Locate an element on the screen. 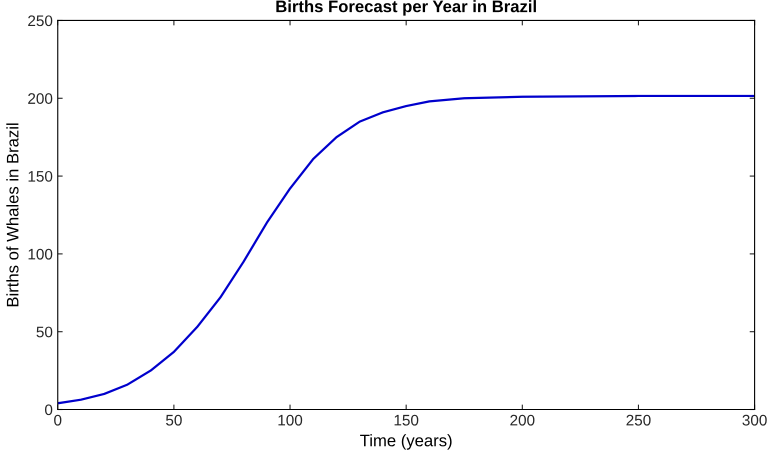 The image size is (770, 455). x-tick-label: 100 is located at coordinates (290, 420).